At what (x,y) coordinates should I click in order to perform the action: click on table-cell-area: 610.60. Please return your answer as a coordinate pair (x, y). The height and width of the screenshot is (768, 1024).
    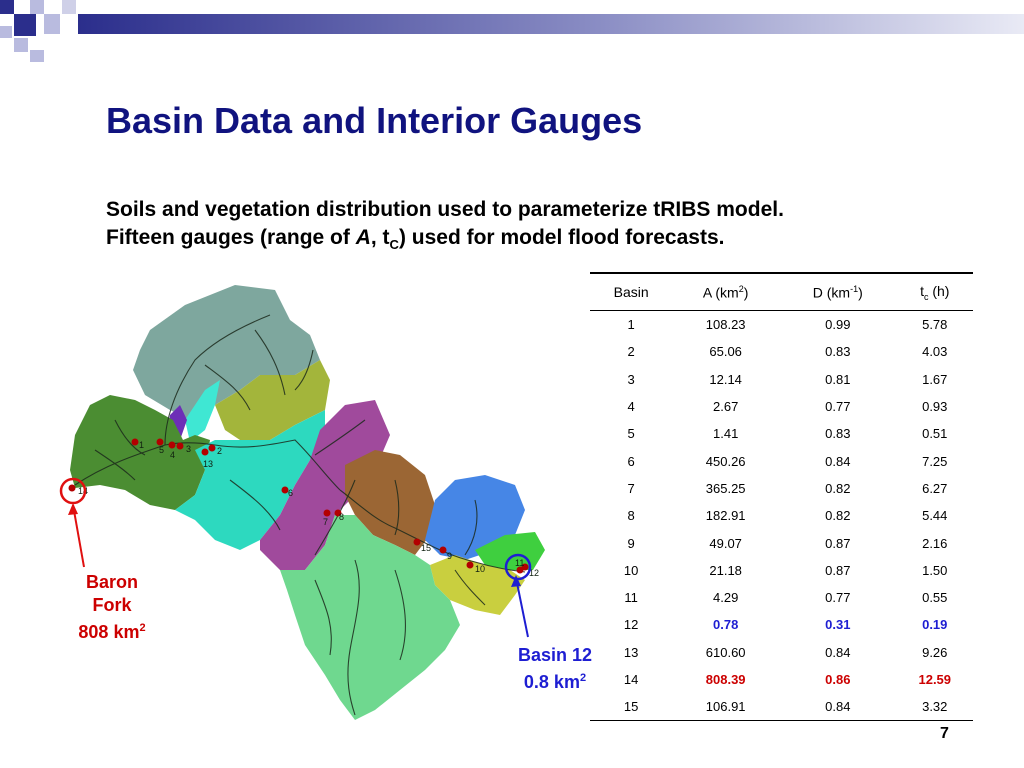
    Looking at the image, I should click on (725, 652).